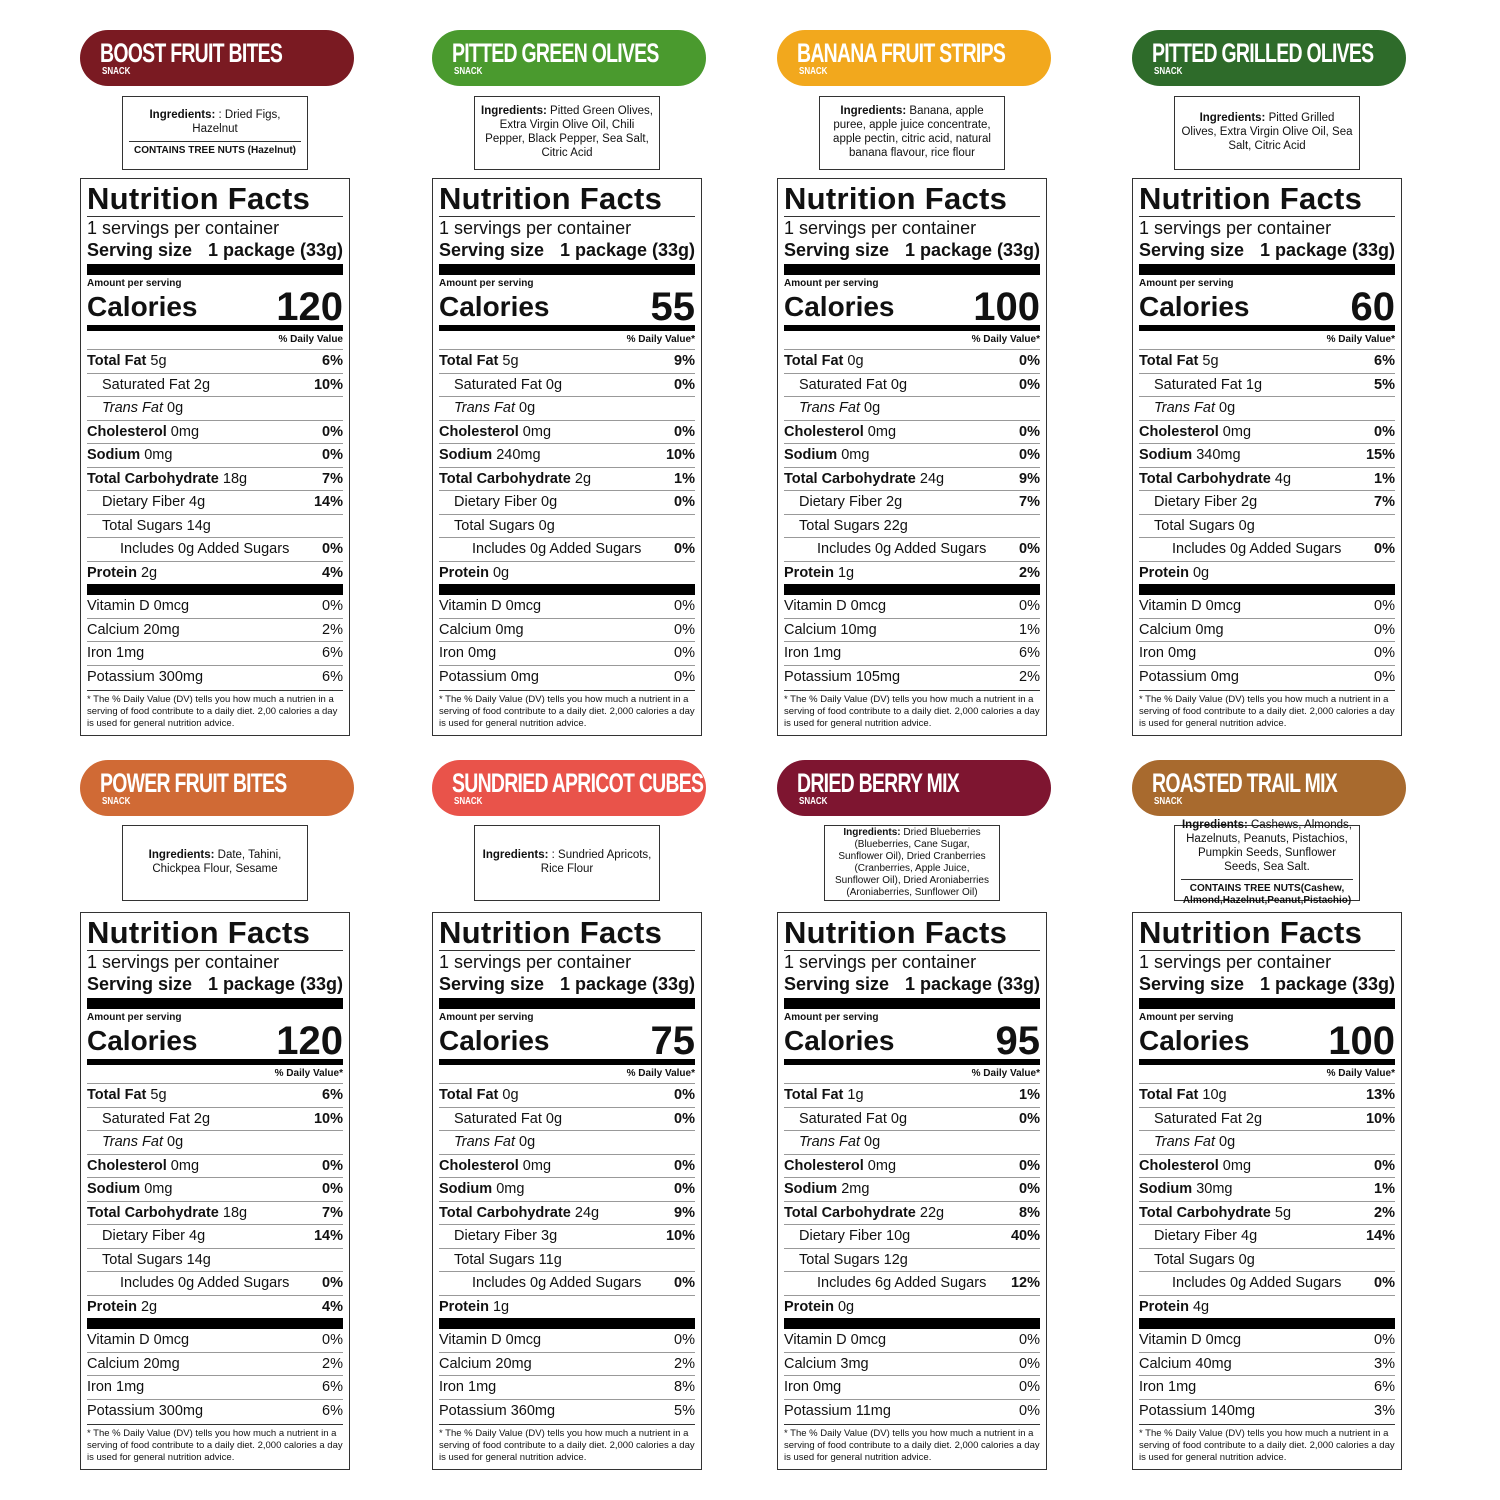 The image size is (1500, 1500). What do you see at coordinates (844, 549) in the screenshot?
I see `includes-label: Includes` at bounding box center [844, 549].